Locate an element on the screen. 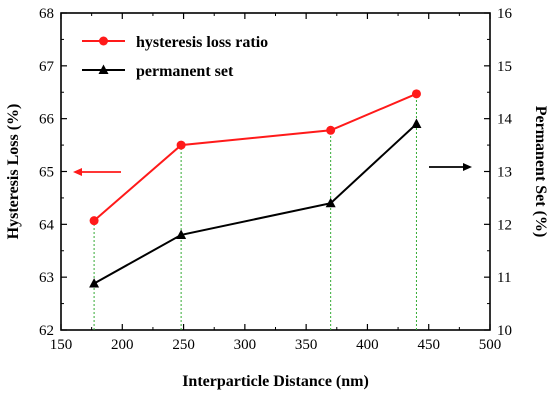 Image resolution: width=550 pixels, height=400 pixels. y-right-tick-label: 15 is located at coordinates (504, 67).